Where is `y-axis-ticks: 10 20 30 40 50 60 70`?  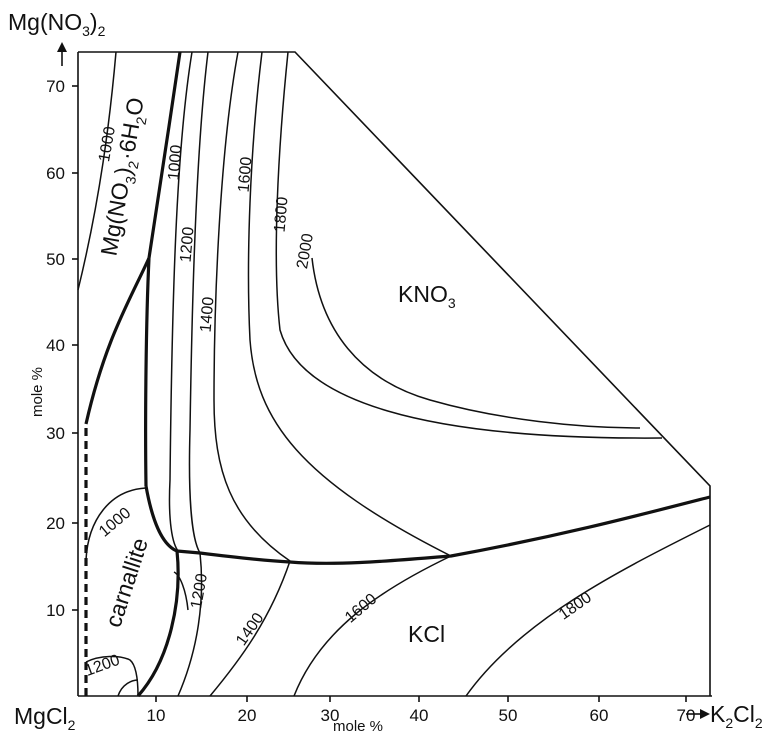 y-axis-ticks: 10 20 30 40 50 60 70 is located at coordinates (62, 348).